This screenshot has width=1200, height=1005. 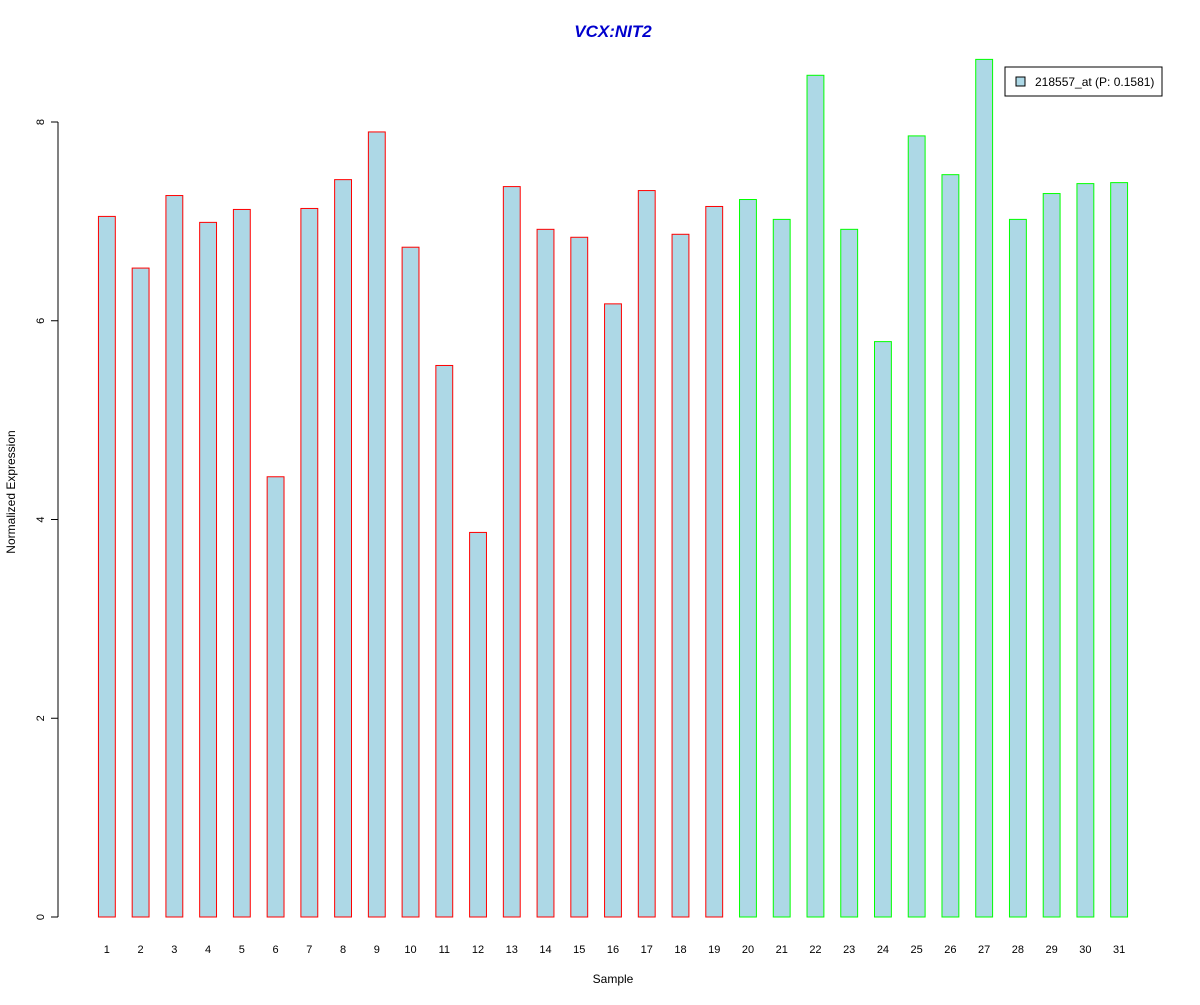 I want to click on x-tick-label: 3, so click(x=174, y=950).